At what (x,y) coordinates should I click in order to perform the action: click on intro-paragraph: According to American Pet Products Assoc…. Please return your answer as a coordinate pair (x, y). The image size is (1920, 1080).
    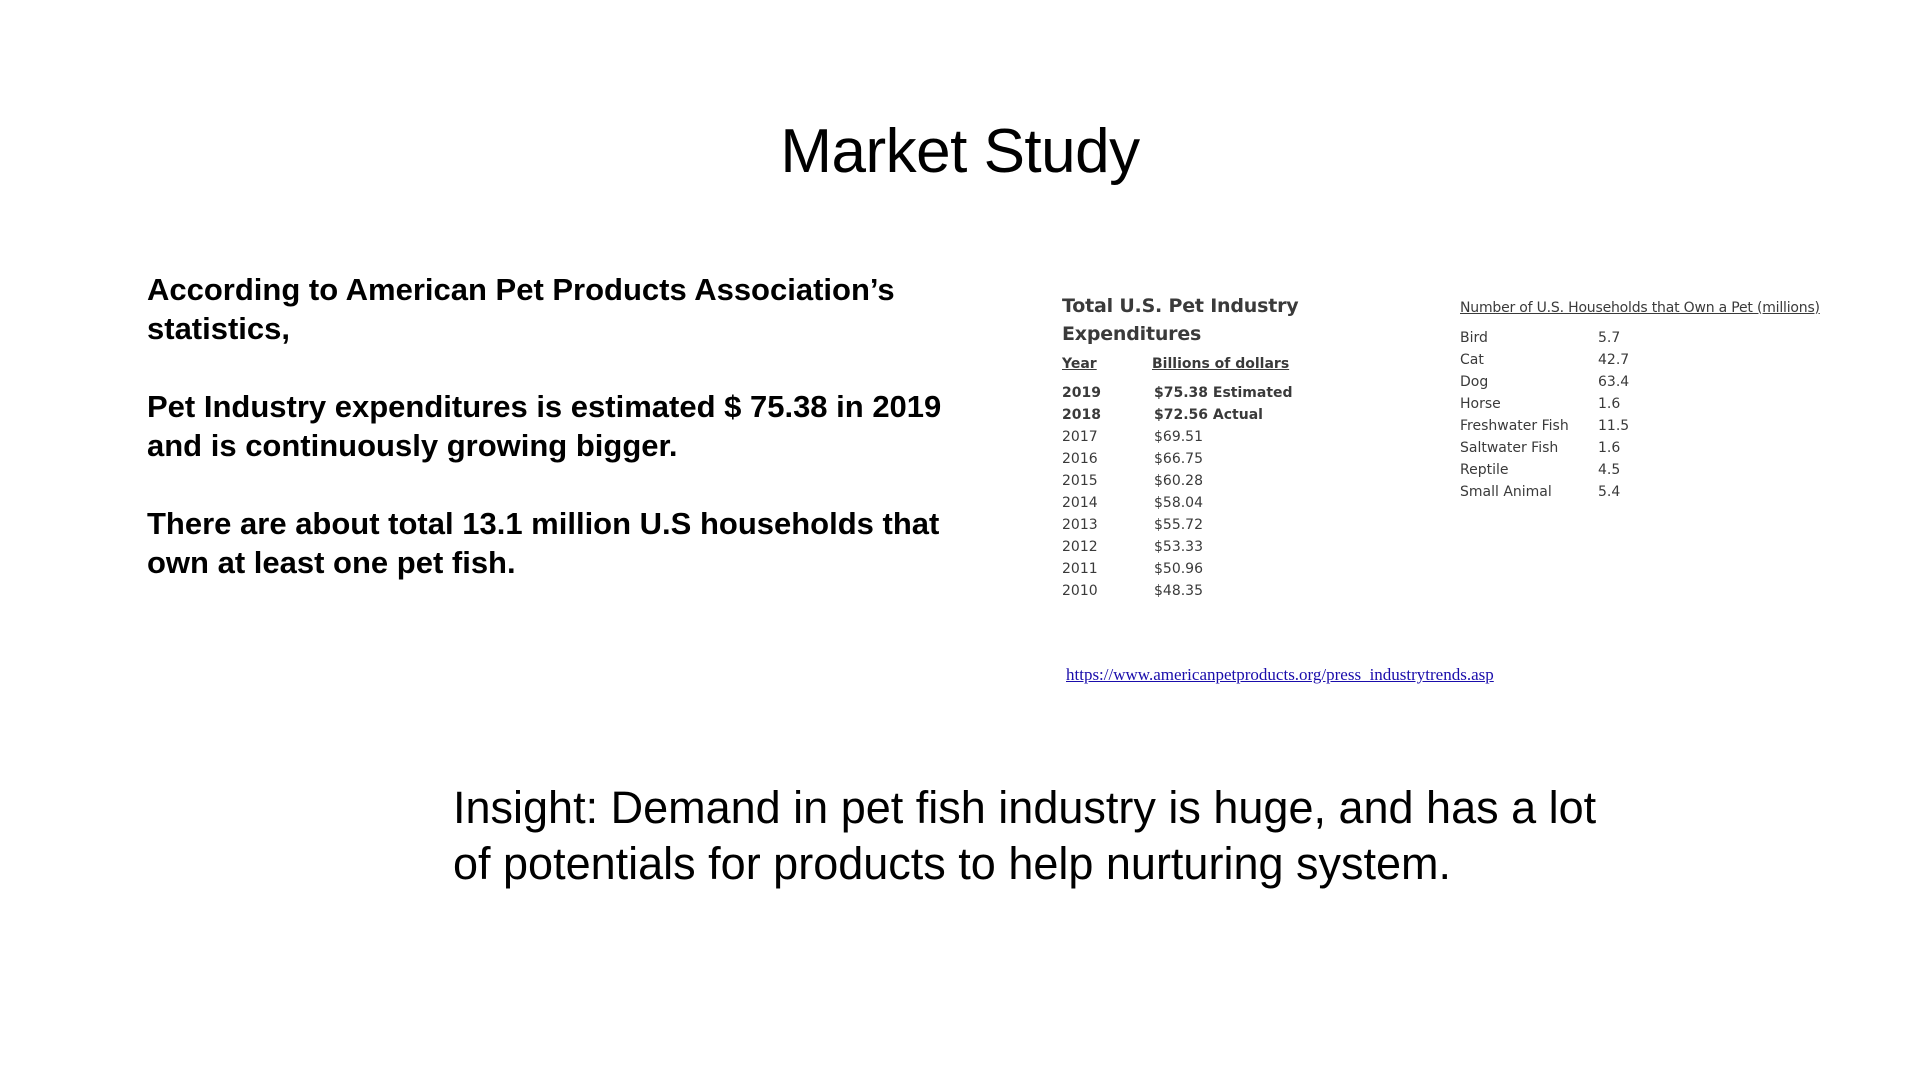
    Looking at the image, I should click on (521, 309).